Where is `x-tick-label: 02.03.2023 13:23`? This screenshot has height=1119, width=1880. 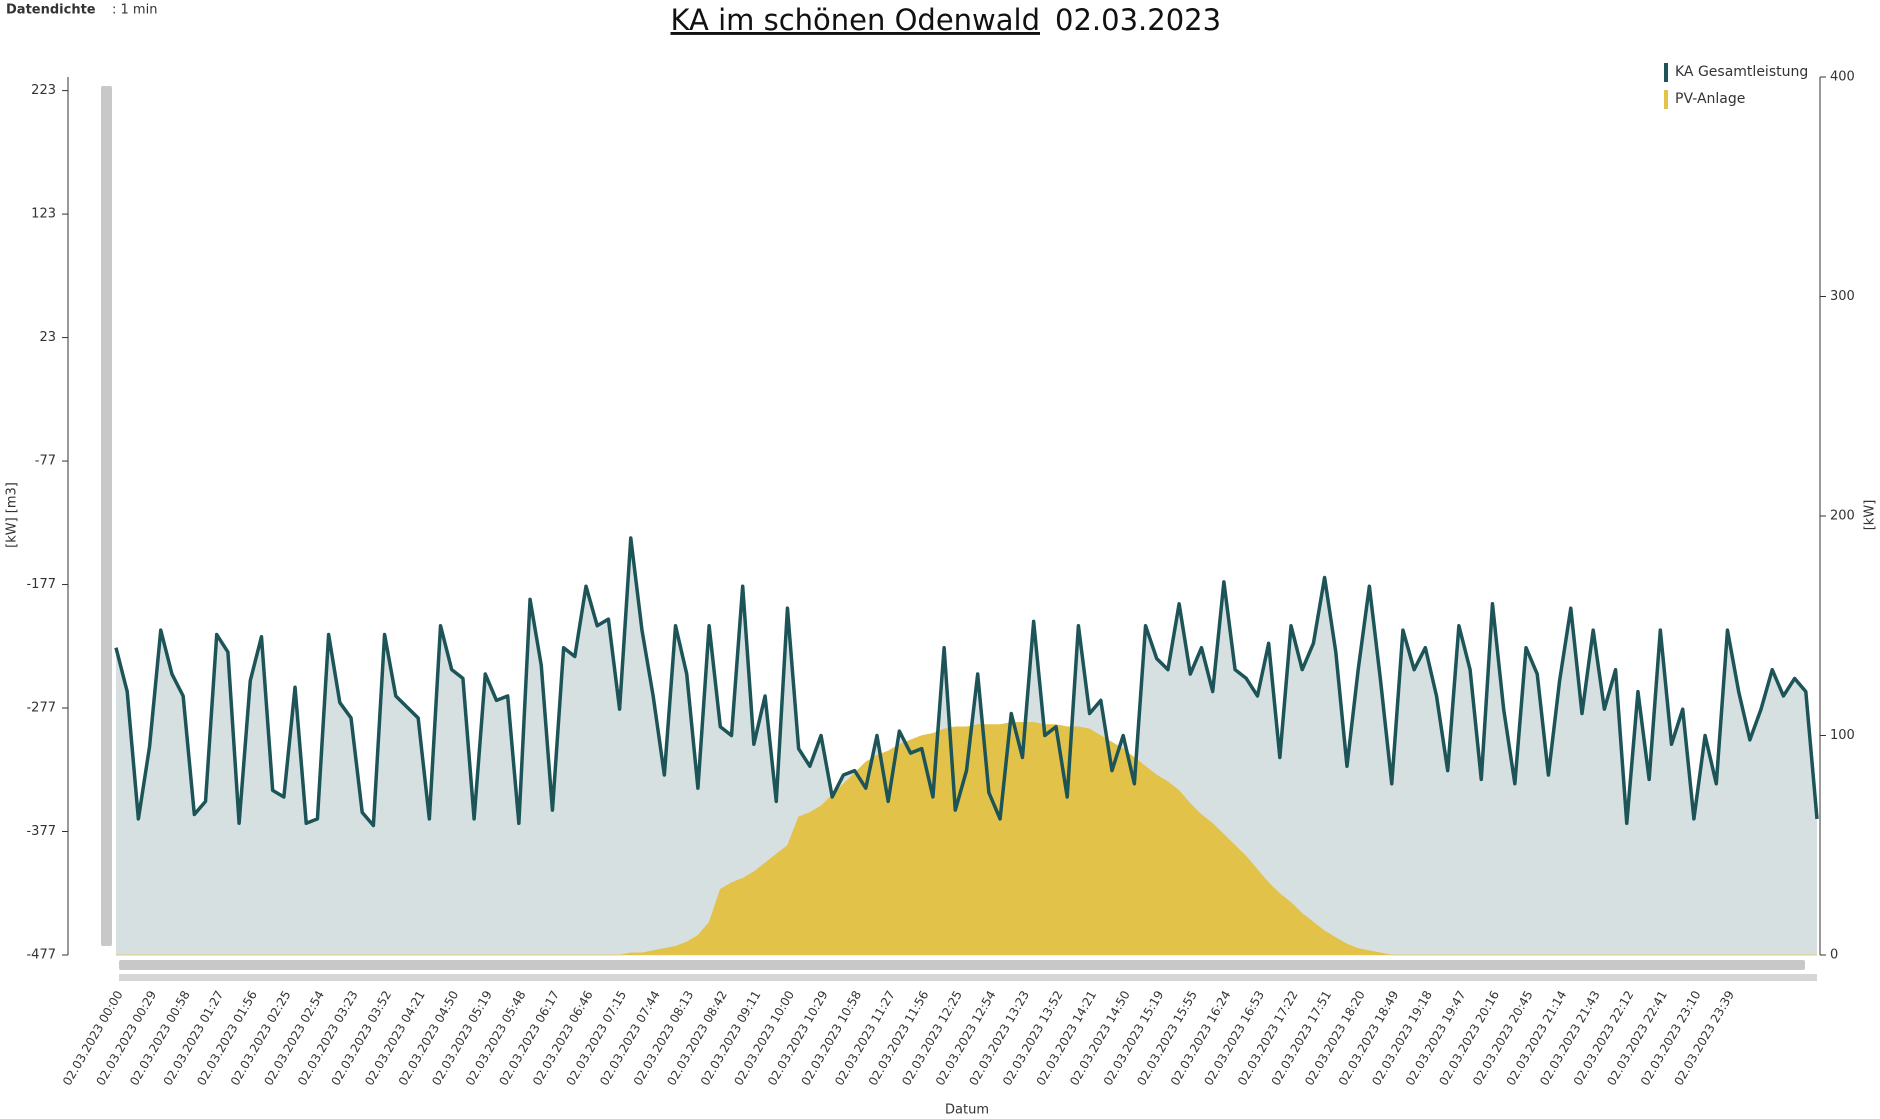 x-tick-label: 02.03.2023 13:23 is located at coordinates (999, 1038).